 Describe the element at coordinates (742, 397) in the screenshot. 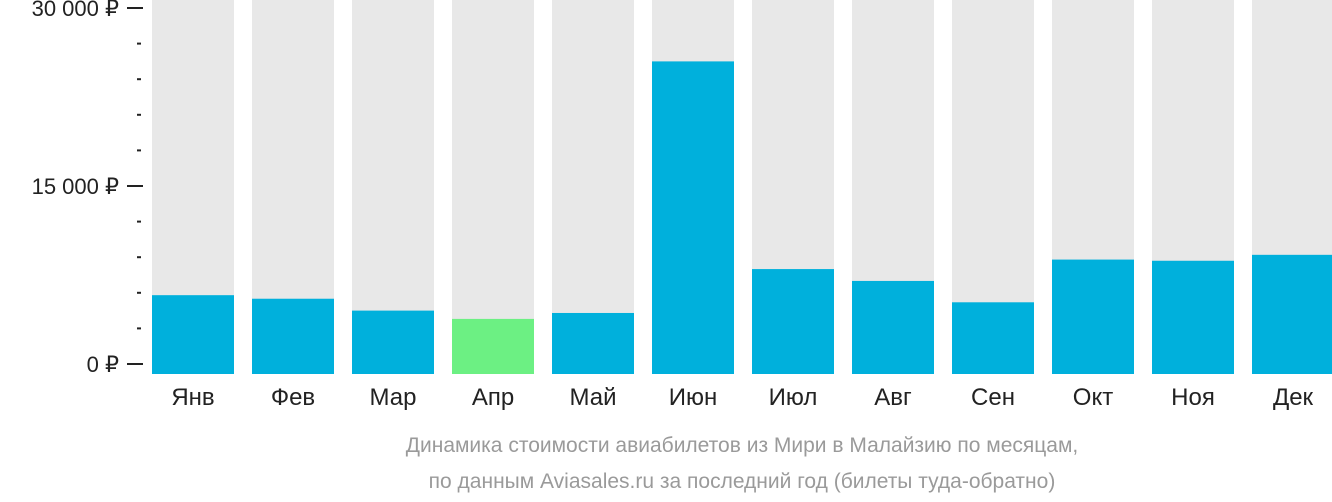

I see `x-axis-labels: Янв Фев Мар Апр Май Июн Июл Авг Сен Окт Ноя Дек` at that location.